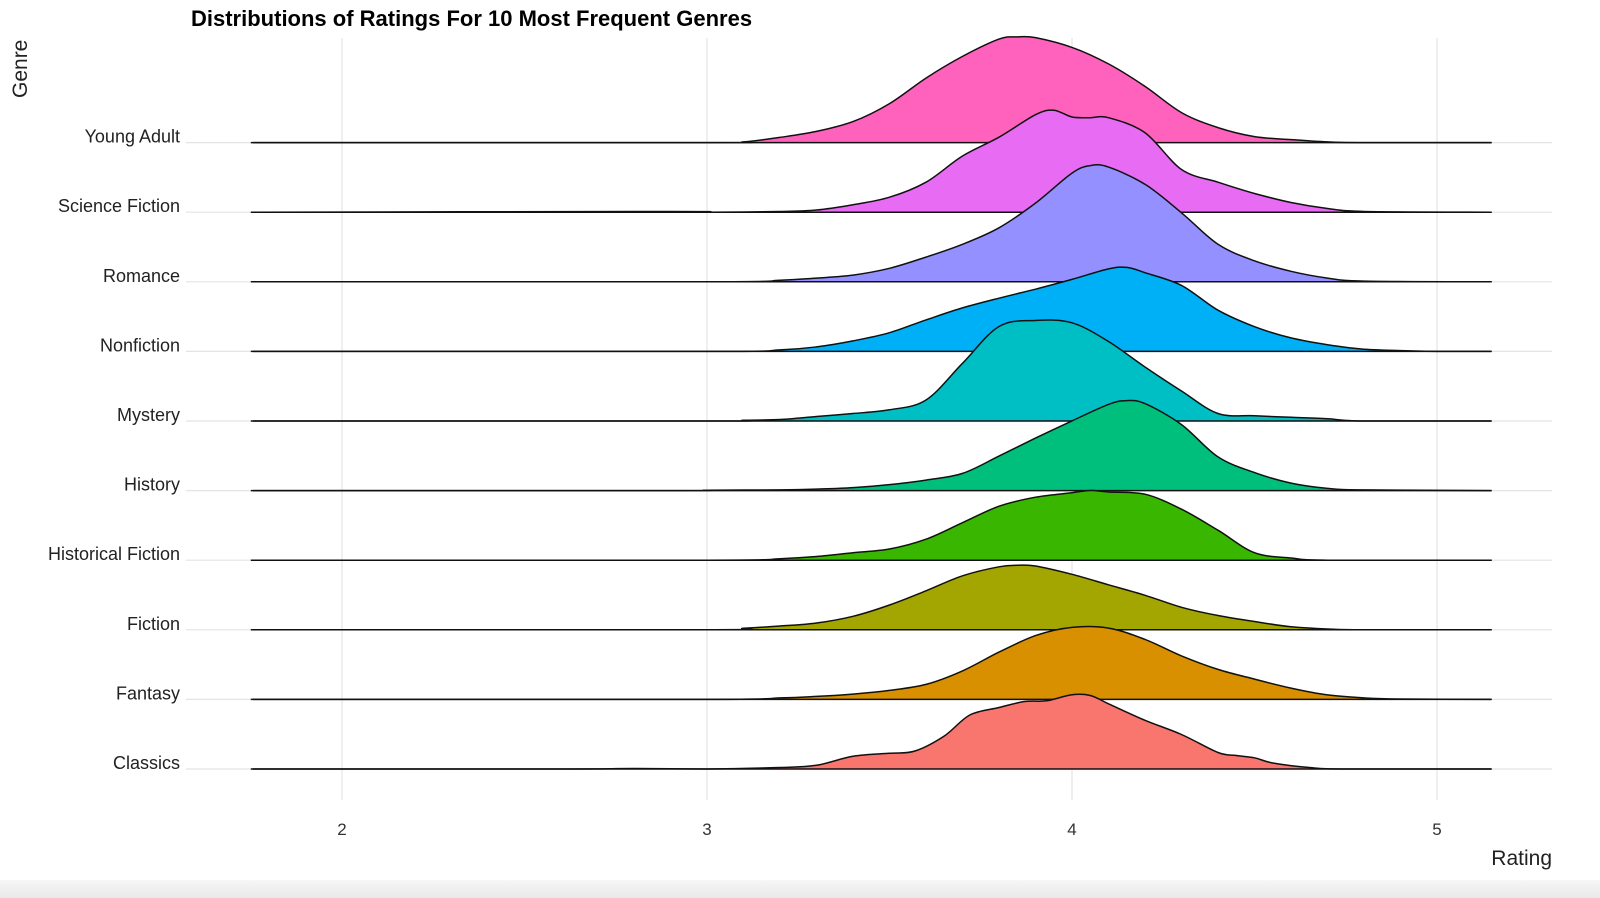 The height and width of the screenshot is (898, 1600). Describe the element at coordinates (800, 889) in the screenshot. I see `window-bottom-edge` at that location.